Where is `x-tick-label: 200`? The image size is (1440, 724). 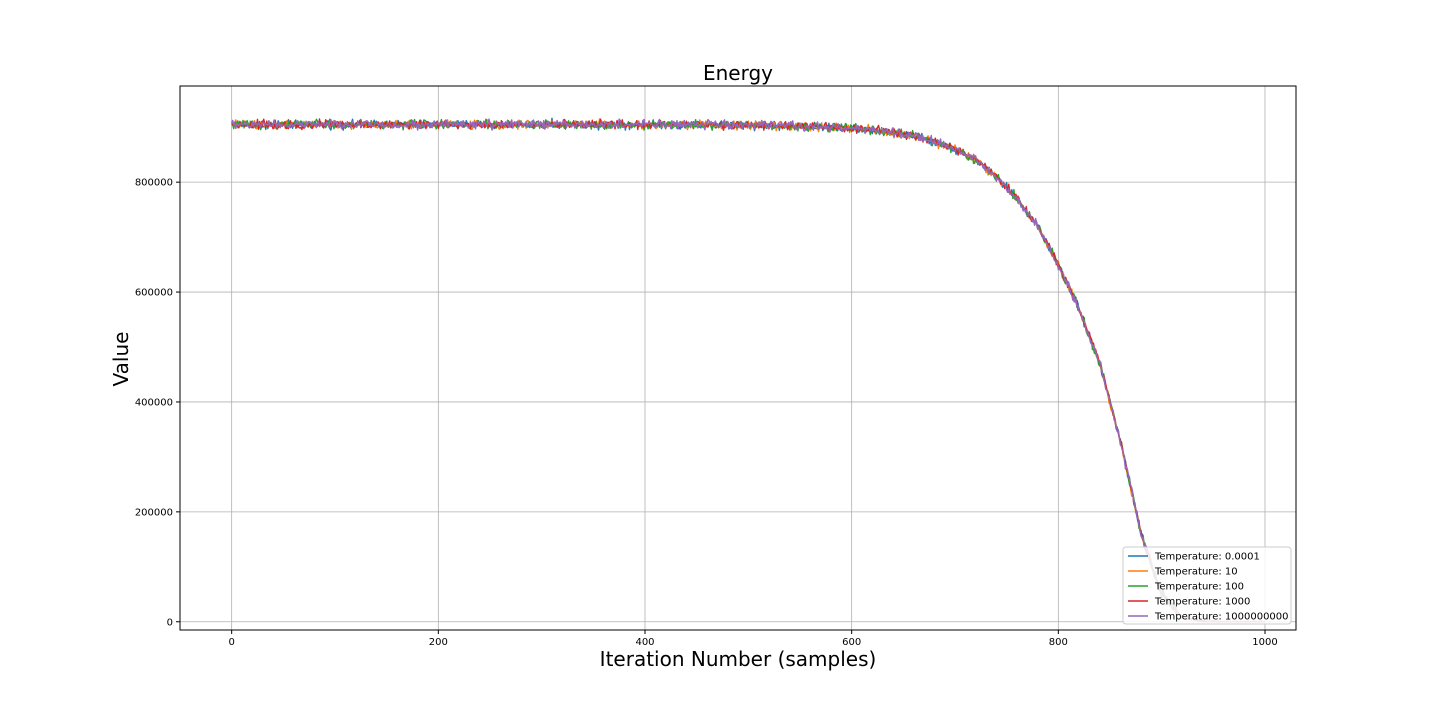 x-tick-label: 200 is located at coordinates (438, 642).